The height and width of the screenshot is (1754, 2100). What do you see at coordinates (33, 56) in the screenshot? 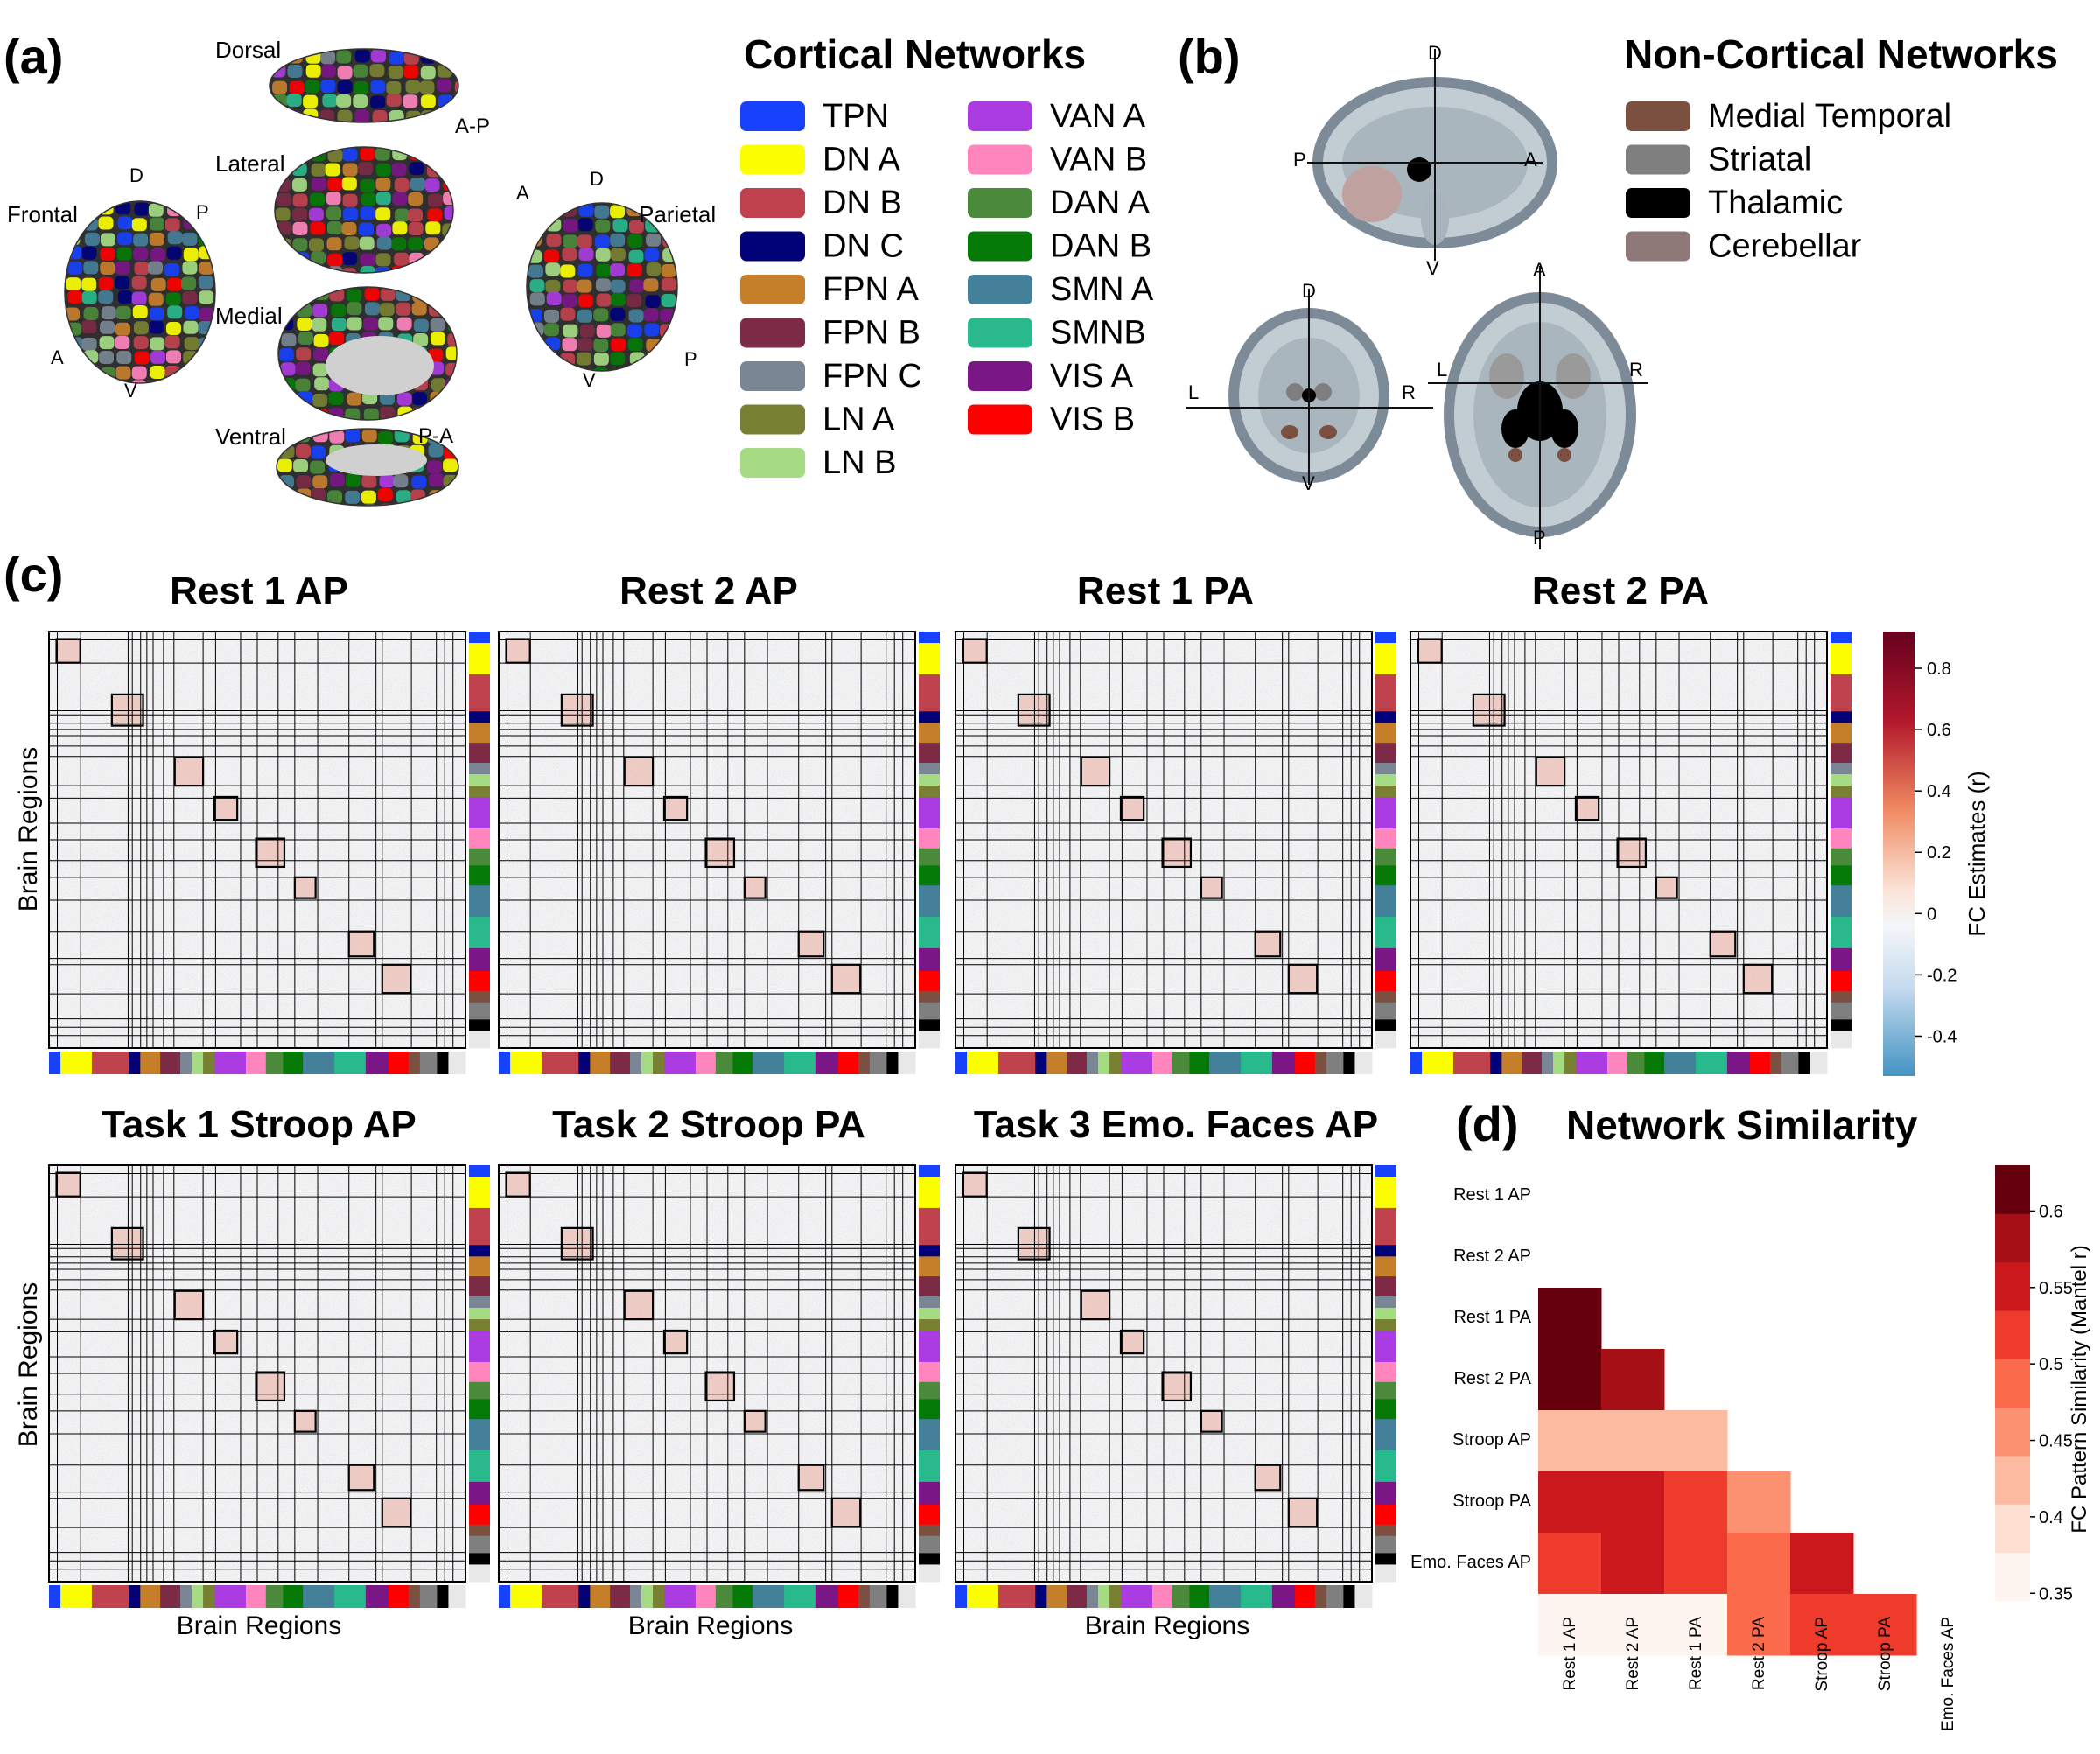
I see `panel-a-label: (a)` at bounding box center [33, 56].